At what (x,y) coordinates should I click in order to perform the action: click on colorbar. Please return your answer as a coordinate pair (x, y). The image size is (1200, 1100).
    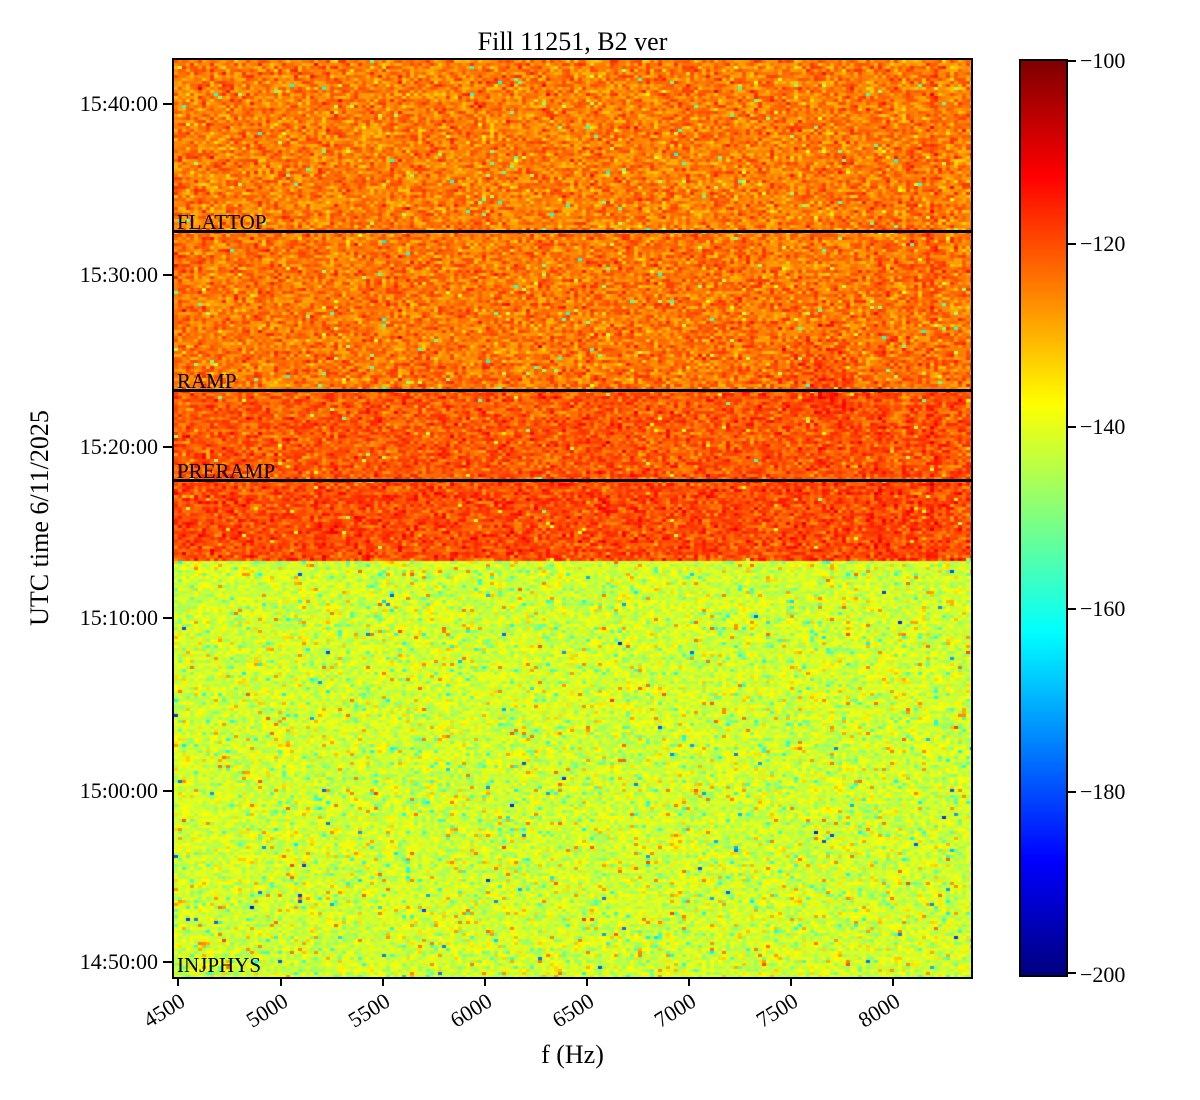
    Looking at the image, I should click on (1043, 518).